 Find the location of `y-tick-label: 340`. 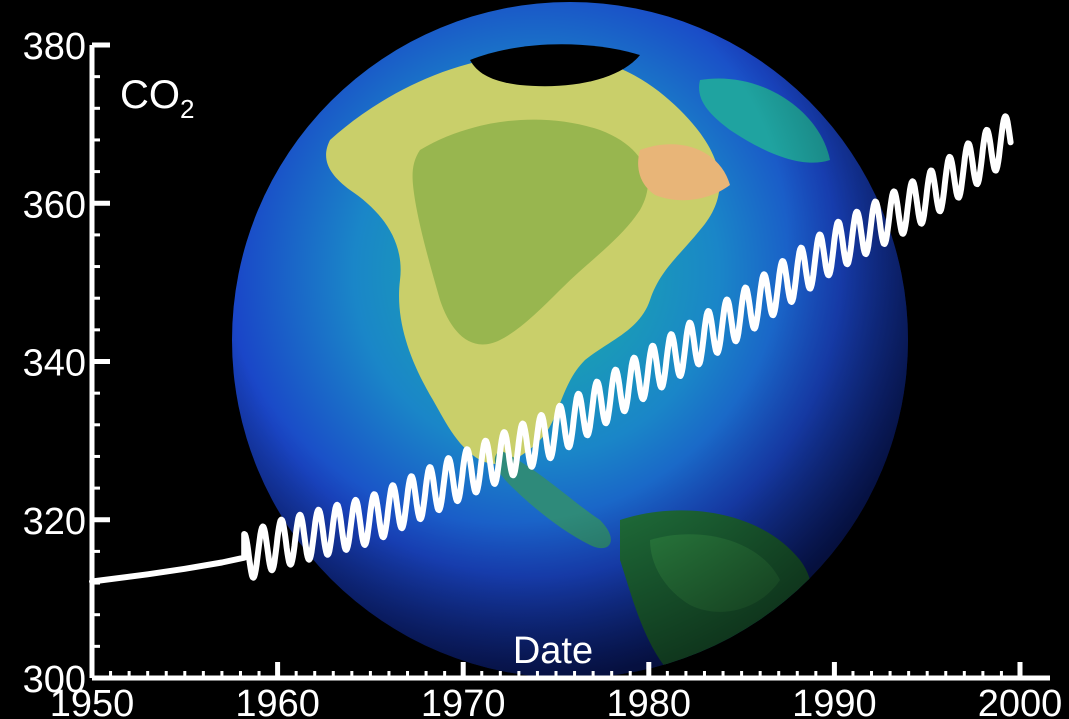

y-tick-label: 340 is located at coordinates (54, 364).